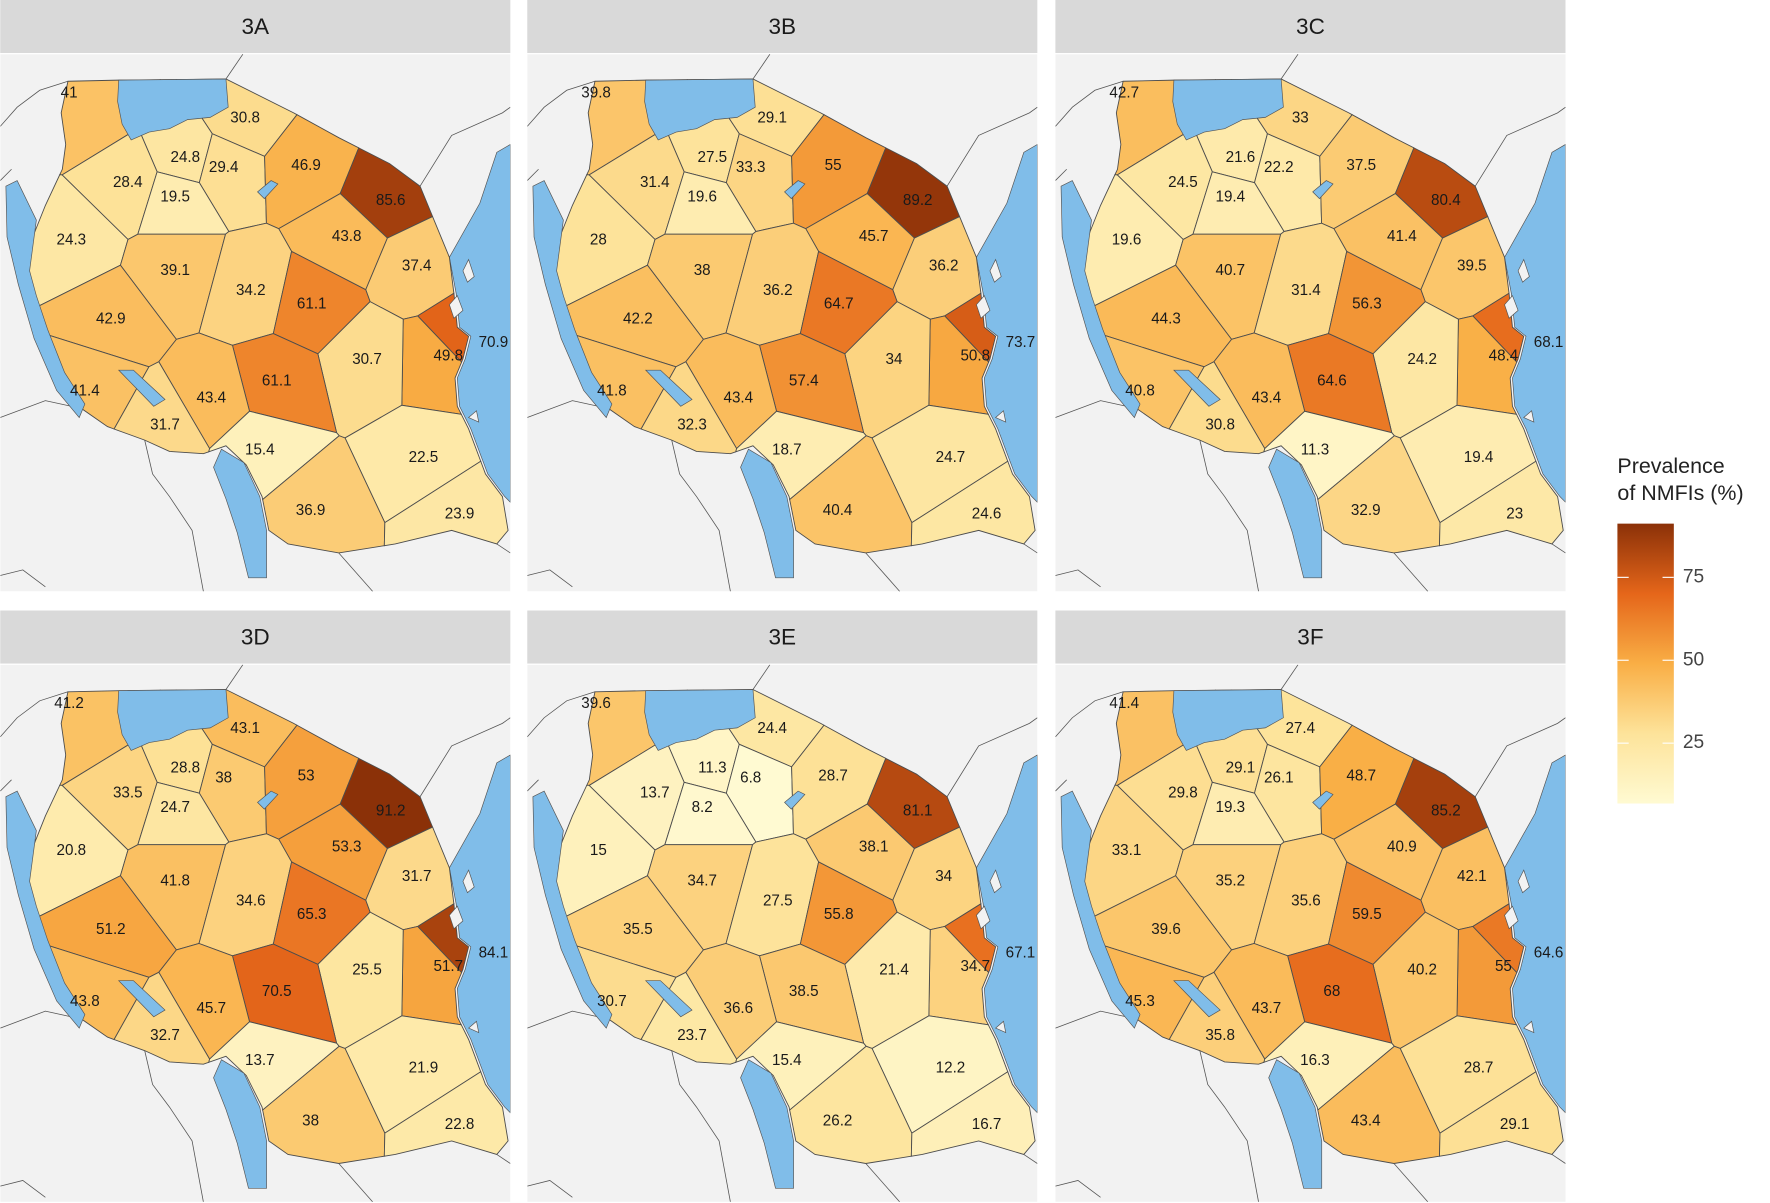 The image size is (1770, 1203). What do you see at coordinates (1645, 663) in the screenshot?
I see `colorbar` at bounding box center [1645, 663].